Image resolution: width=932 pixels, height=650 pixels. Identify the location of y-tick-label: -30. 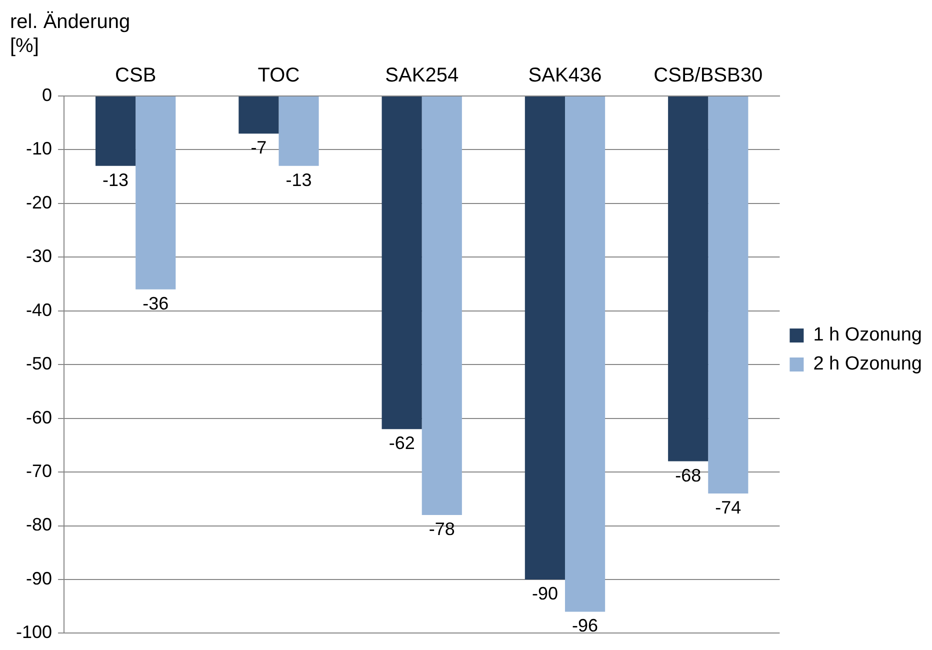
(39, 256).